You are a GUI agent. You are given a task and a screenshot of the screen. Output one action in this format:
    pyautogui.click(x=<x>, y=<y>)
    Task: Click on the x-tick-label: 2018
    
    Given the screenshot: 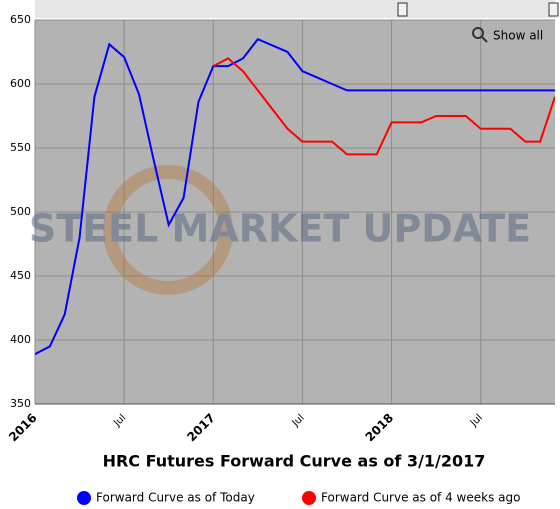 What is the action you would take?
    pyautogui.click(x=380, y=428)
    